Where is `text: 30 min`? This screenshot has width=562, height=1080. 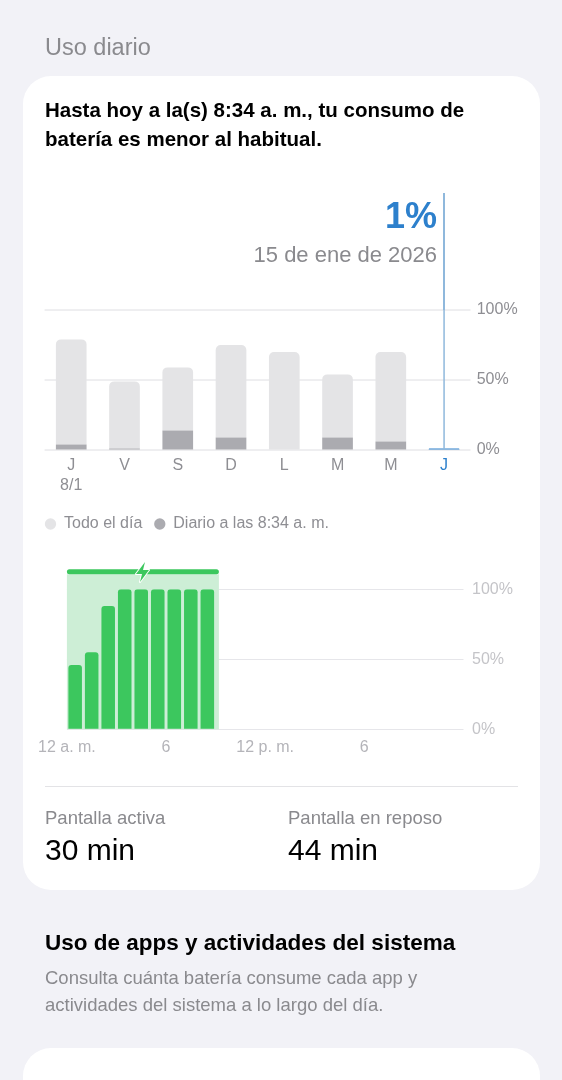 text: 30 min is located at coordinates (90, 850).